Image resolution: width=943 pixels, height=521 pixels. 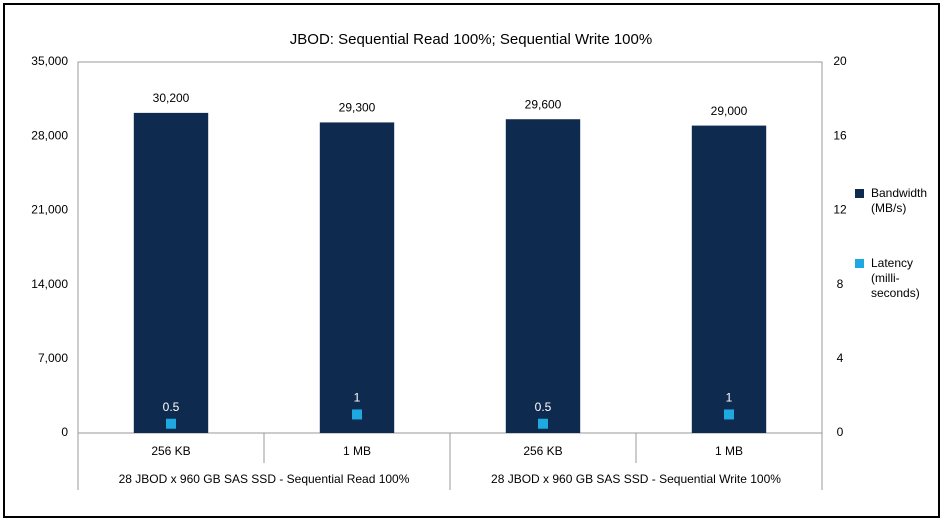 What do you see at coordinates (840, 135) in the screenshot?
I see `y2-tick-label: 16` at bounding box center [840, 135].